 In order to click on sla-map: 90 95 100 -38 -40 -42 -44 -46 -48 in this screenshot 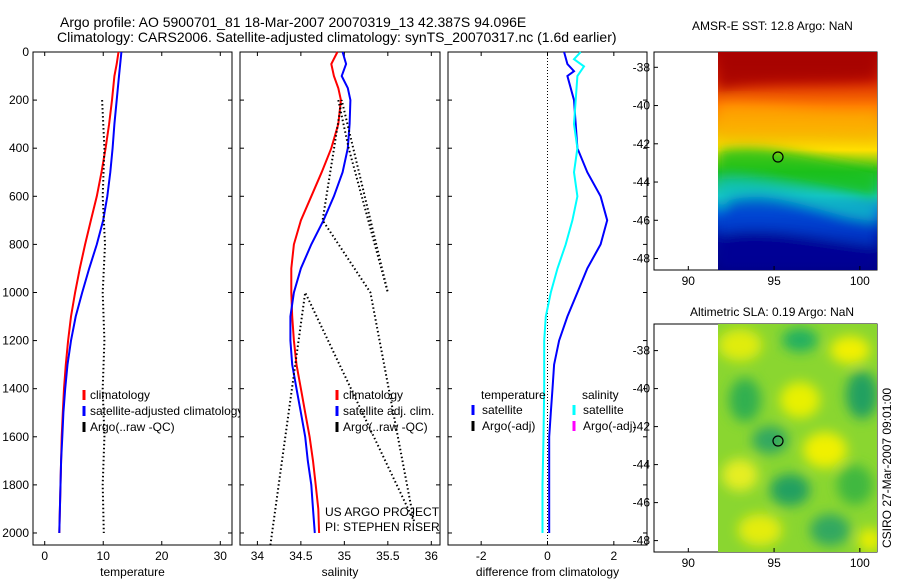, I will do `click(755, 446)`.